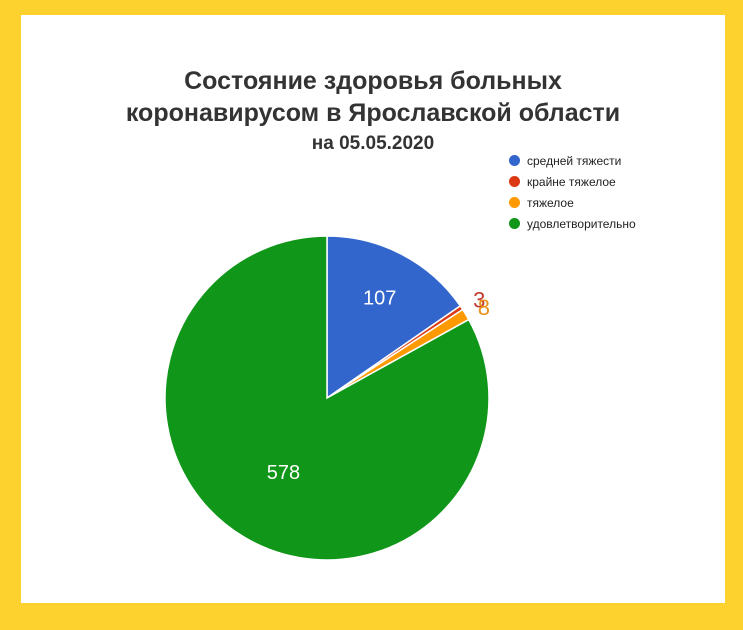 Image resolution: width=743 pixels, height=630 pixels. I want to click on data-label: 578, so click(283, 473).